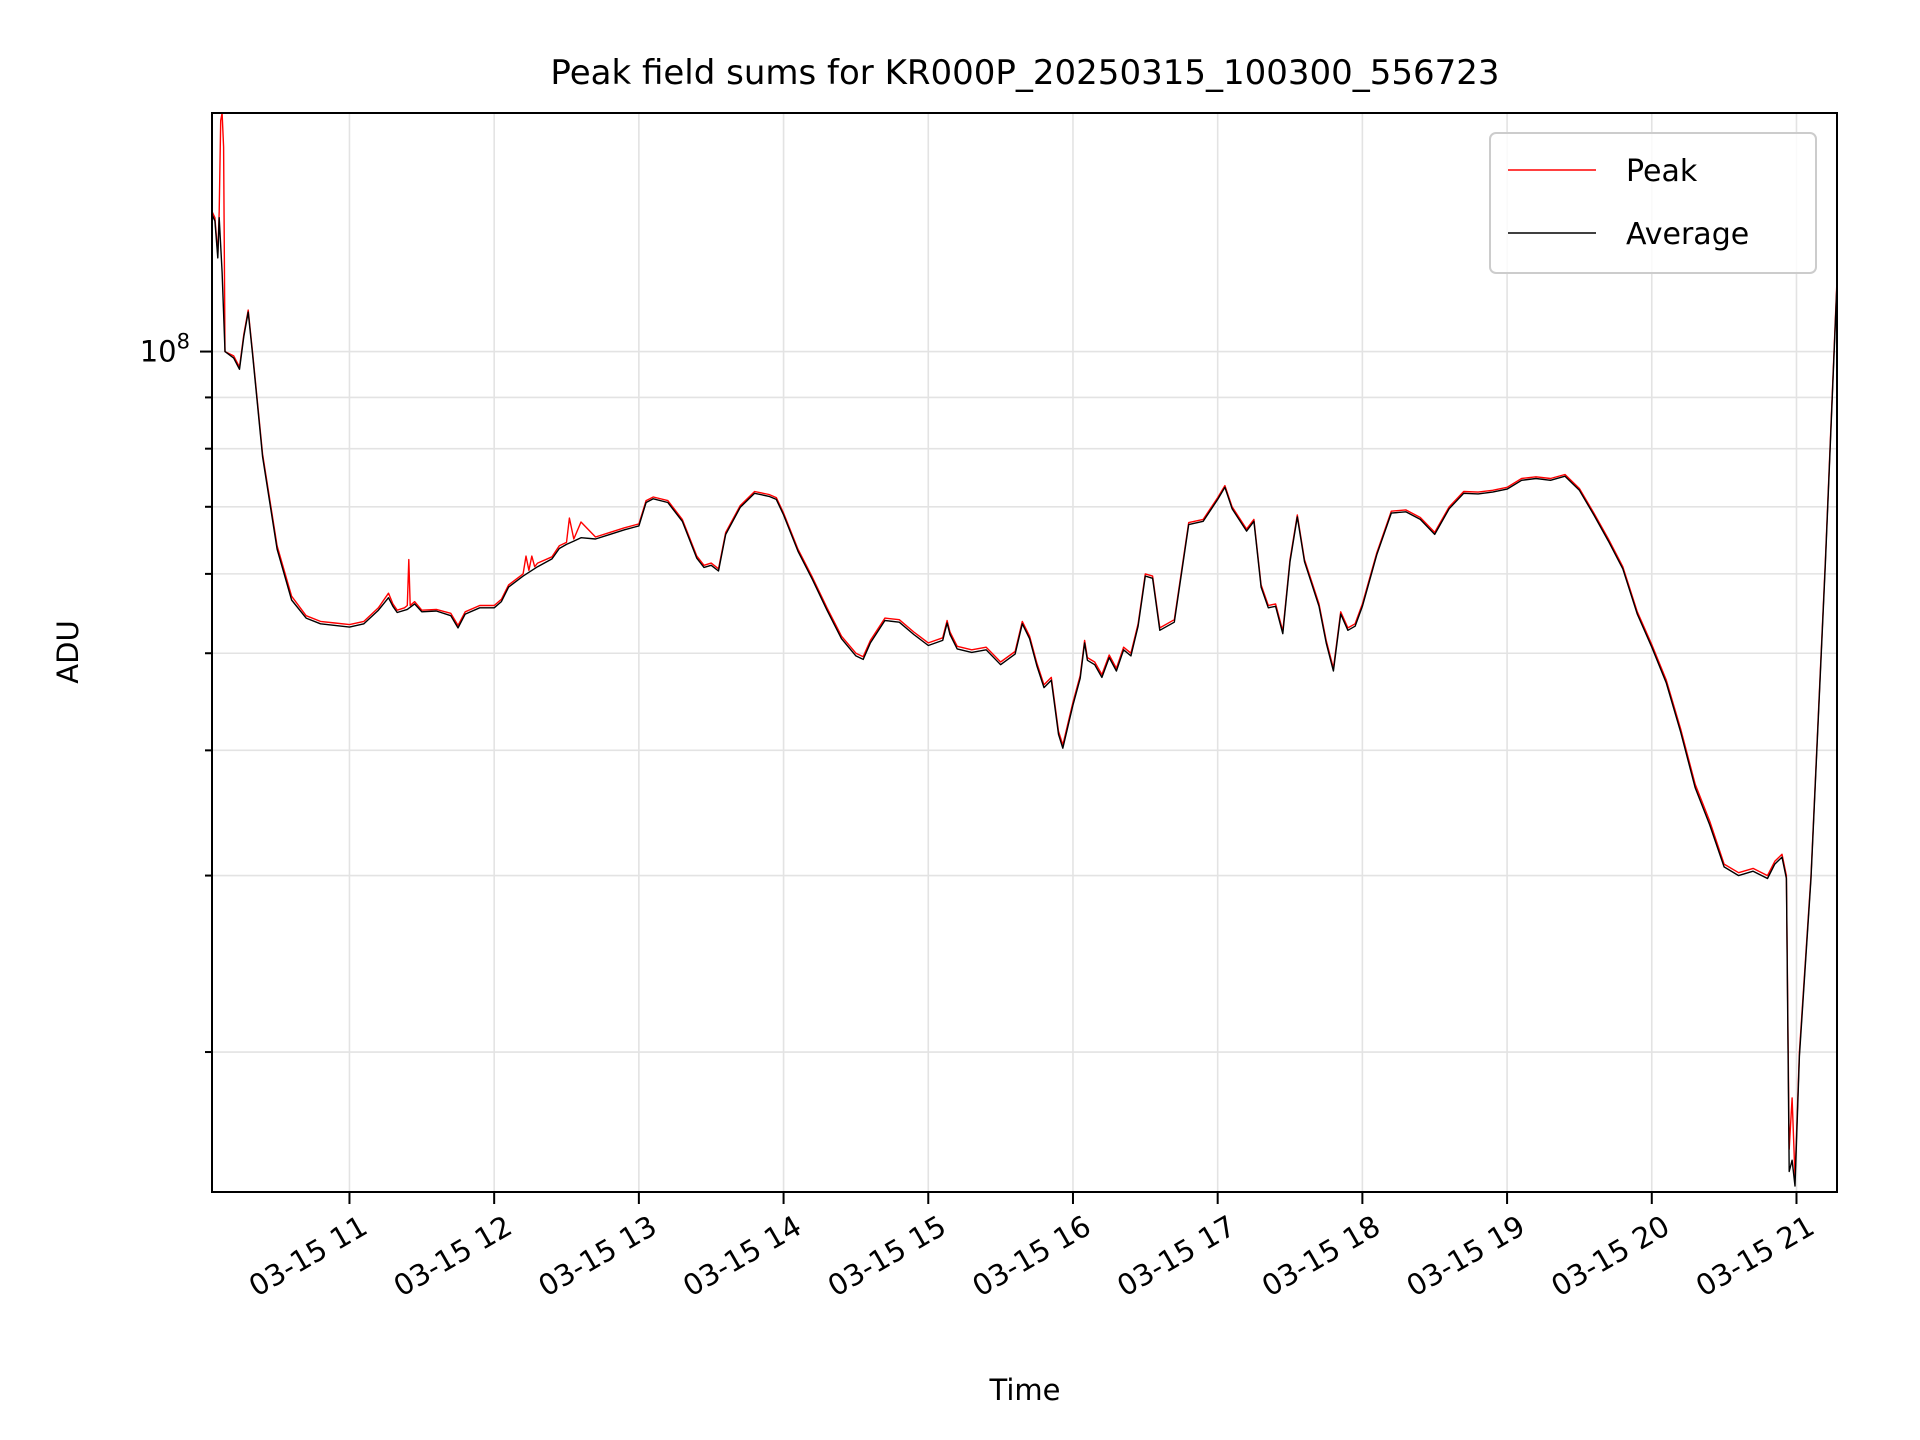 The height and width of the screenshot is (1440, 1920). What do you see at coordinates (68, 651) in the screenshot?
I see `y-axis-label: ADU` at bounding box center [68, 651].